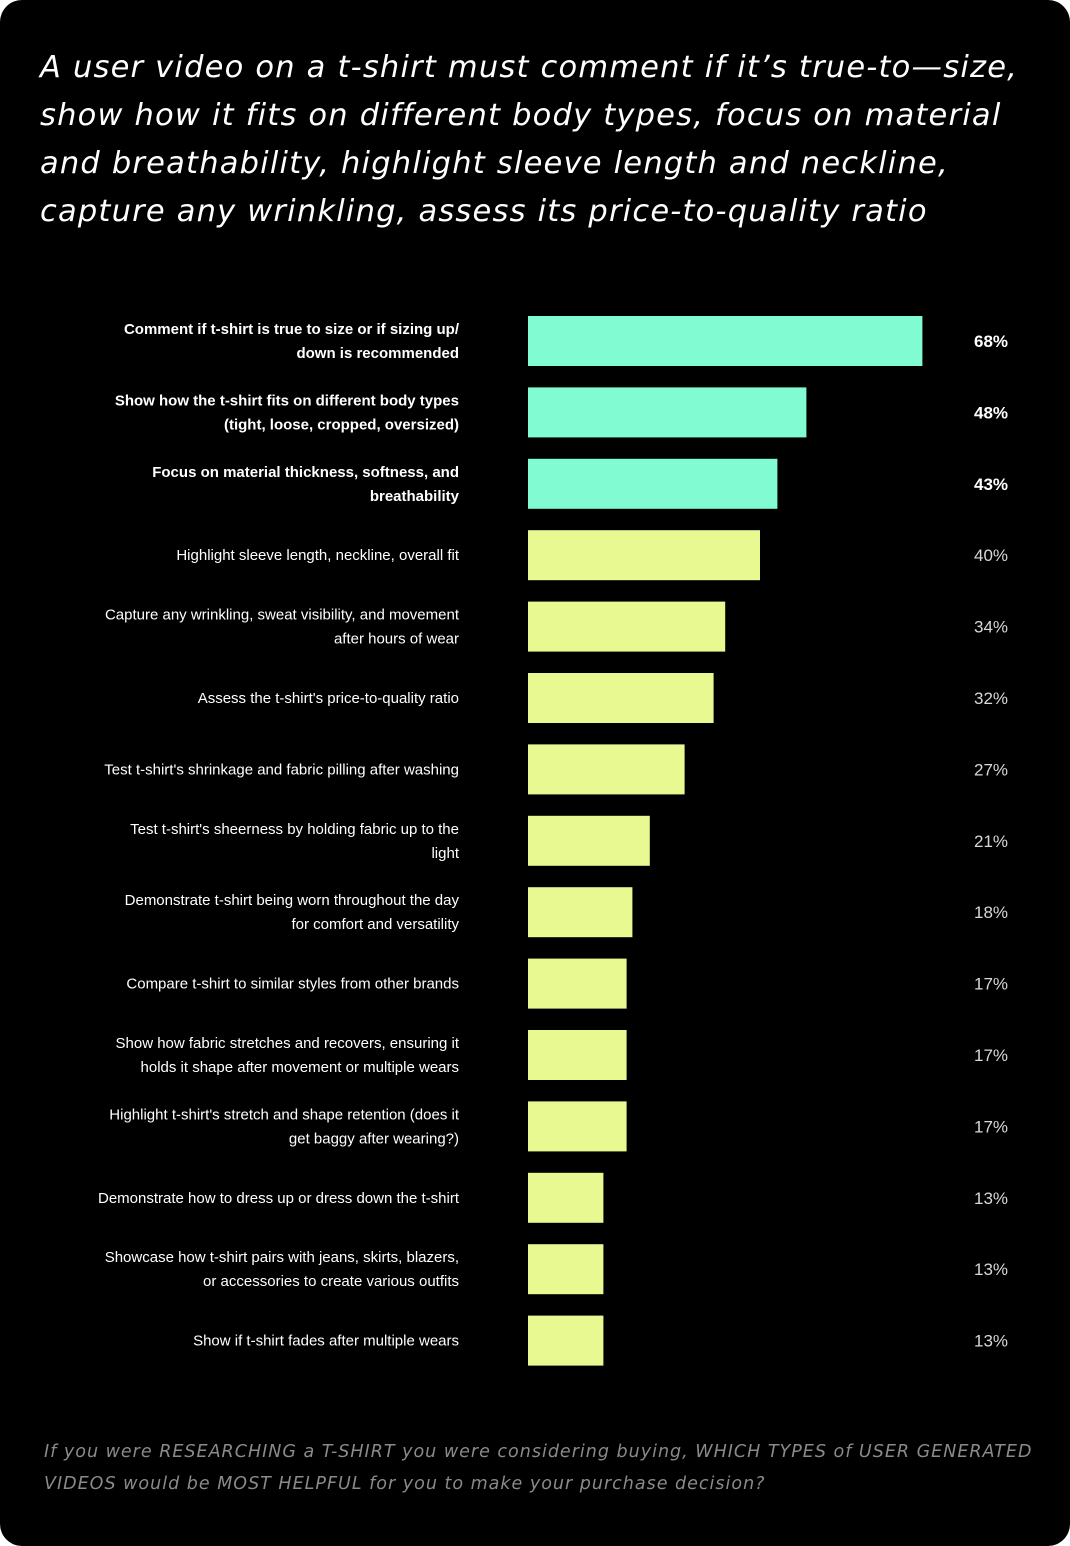  Describe the element at coordinates (991, 1055) in the screenshot. I see `value-label-11: 17%` at that location.